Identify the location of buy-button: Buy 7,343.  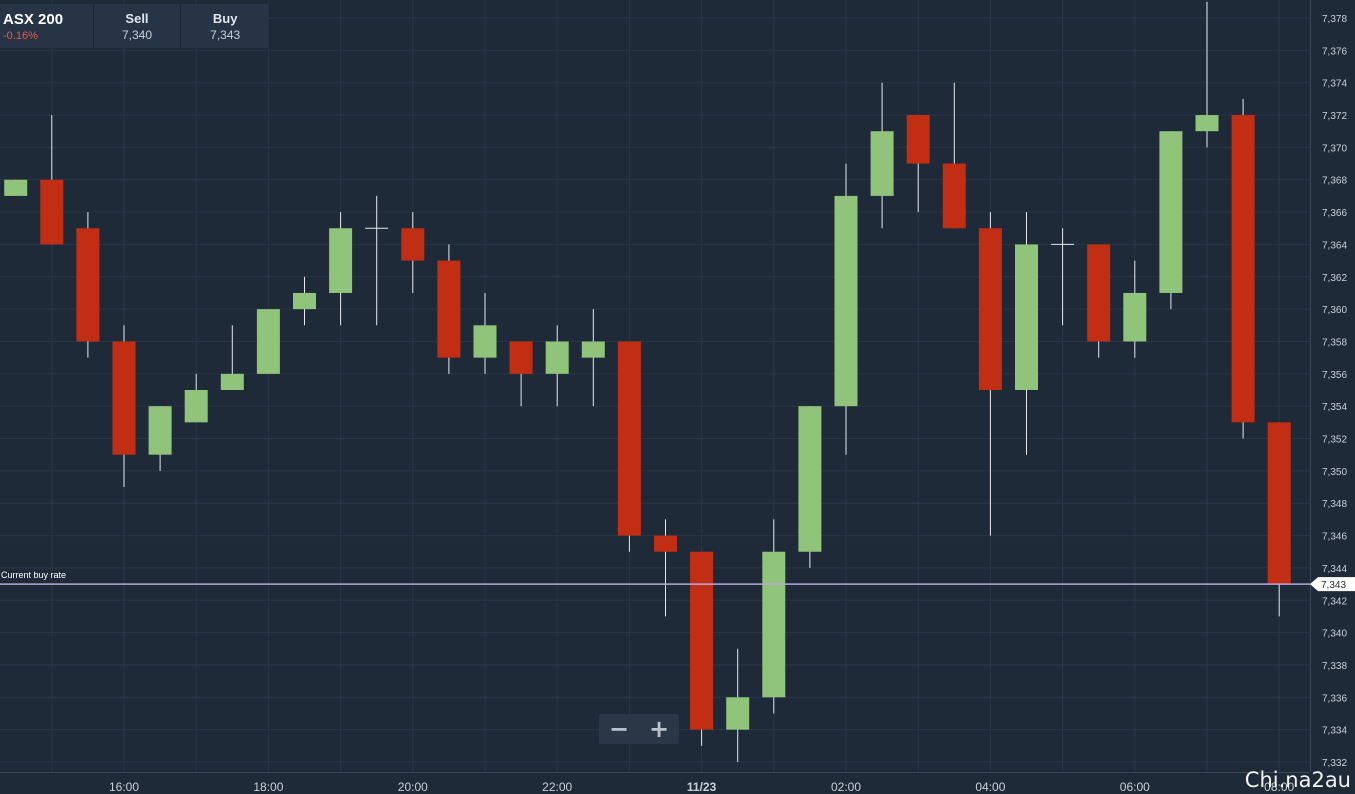
(225, 26).